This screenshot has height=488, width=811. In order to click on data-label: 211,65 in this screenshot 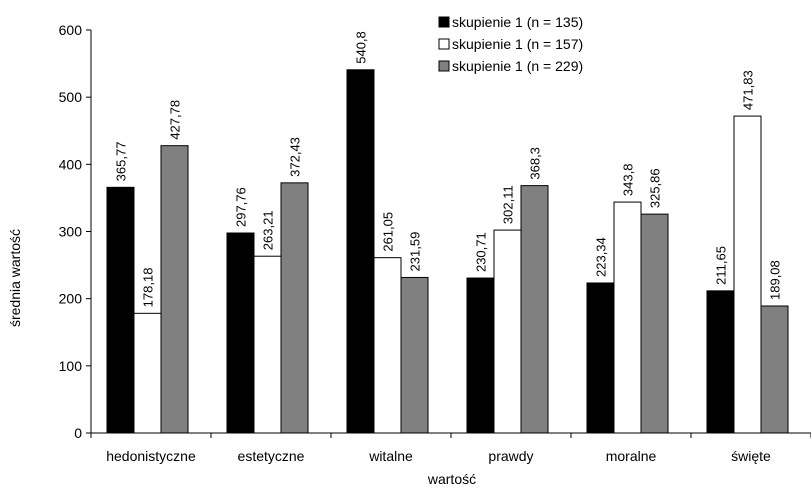, I will do `click(721, 265)`.